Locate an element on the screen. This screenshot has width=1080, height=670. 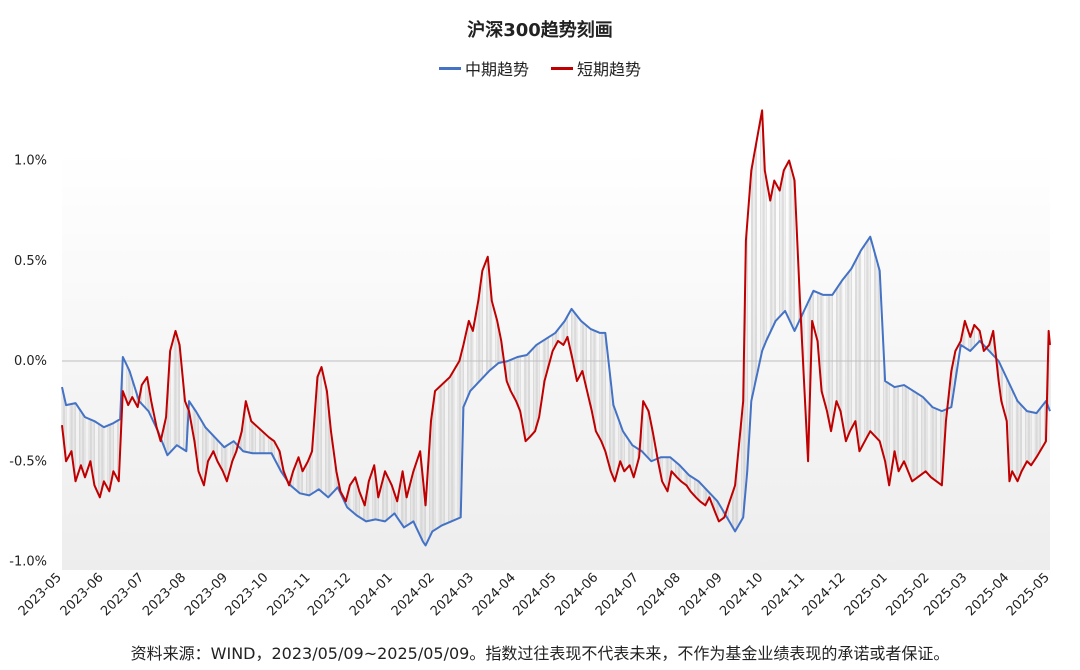
x-tick-label: 2024-06 is located at coordinates (576, 594).